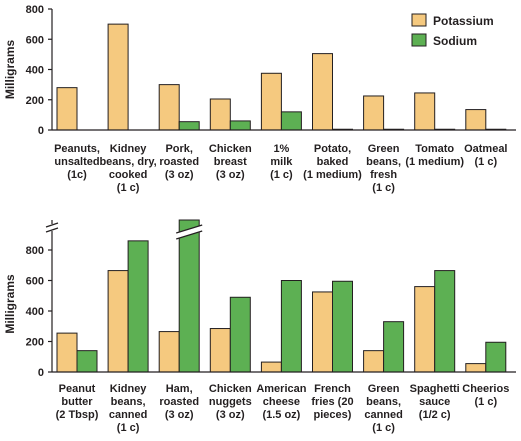 The width and height of the screenshot is (521, 441). I want to click on category-label: Peanuts, unsalted (1c), so click(77, 162).